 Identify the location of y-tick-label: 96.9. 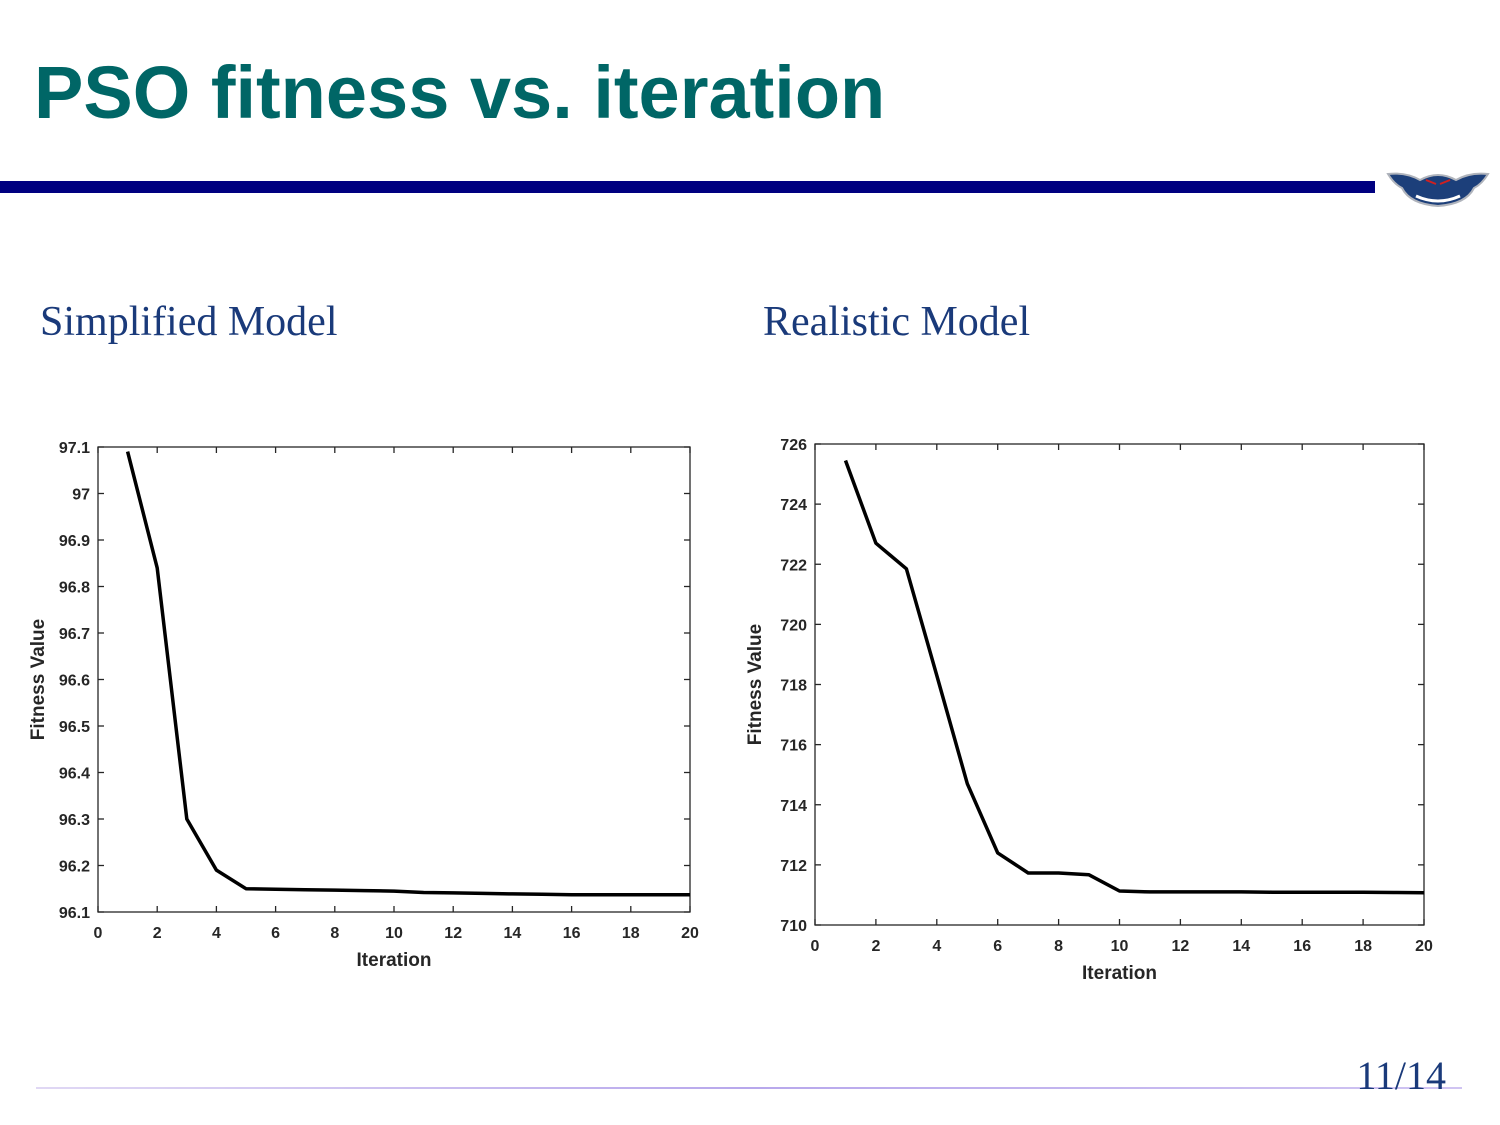
(74, 541).